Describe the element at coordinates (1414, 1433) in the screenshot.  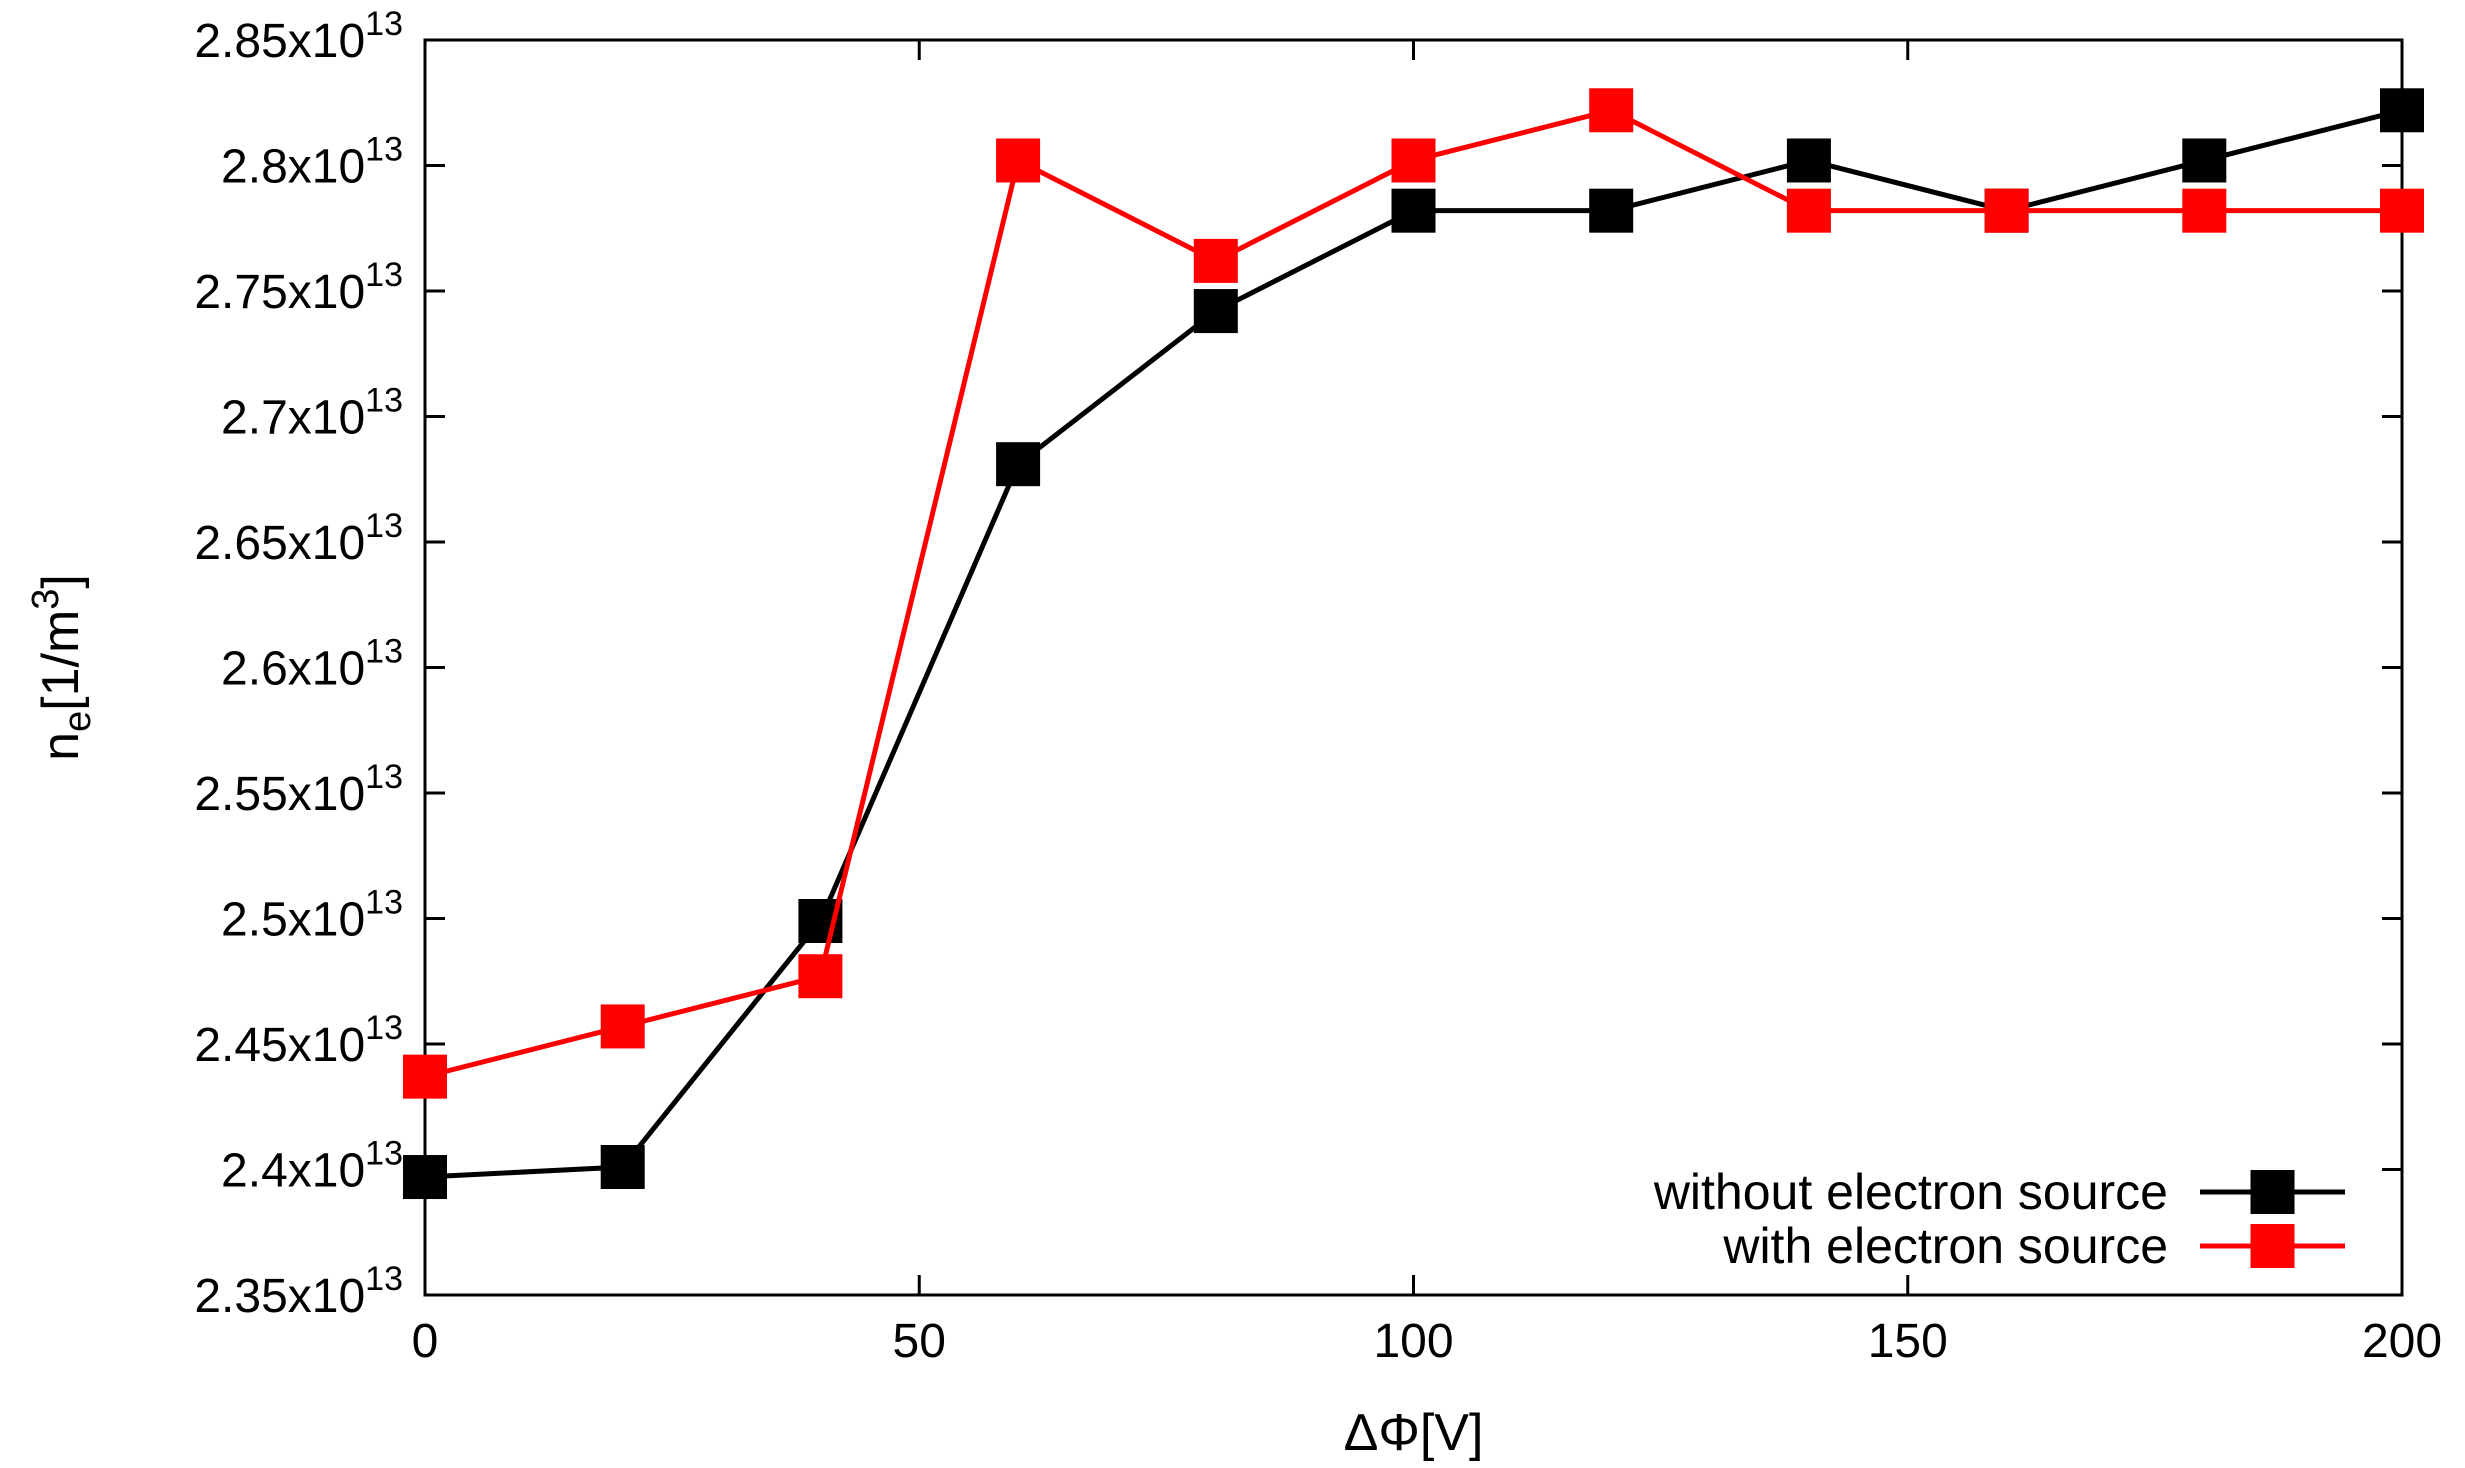
I see `x-axis-label: ΔΦ[V]` at that location.